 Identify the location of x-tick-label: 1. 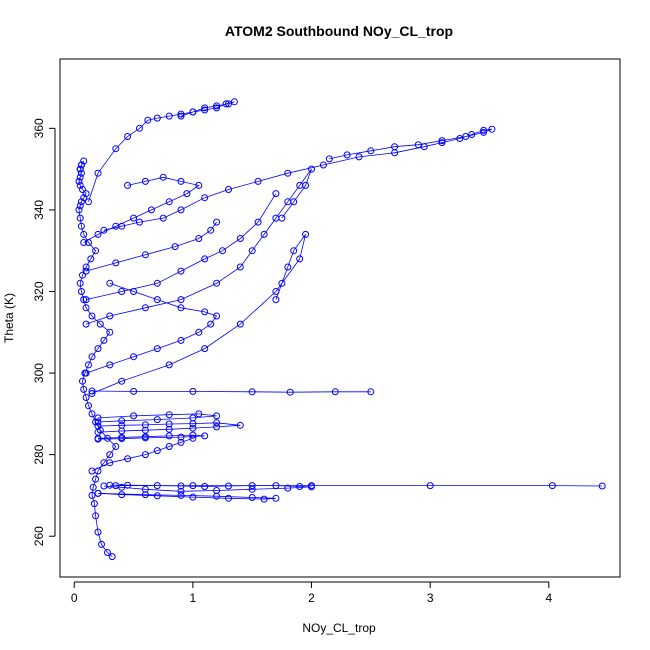
(193, 598).